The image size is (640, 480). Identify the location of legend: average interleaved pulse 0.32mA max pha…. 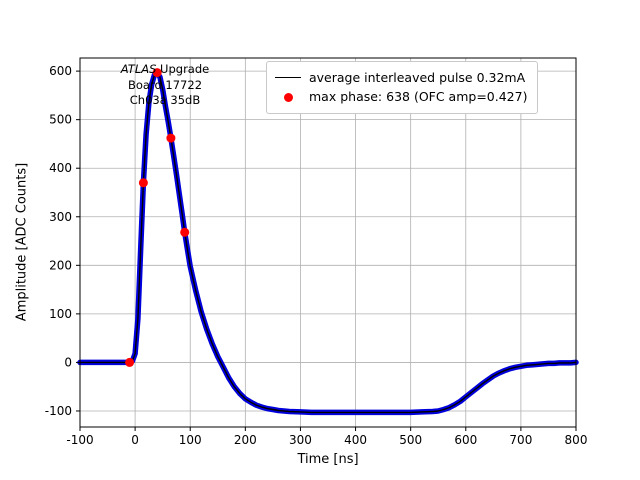
(402, 87).